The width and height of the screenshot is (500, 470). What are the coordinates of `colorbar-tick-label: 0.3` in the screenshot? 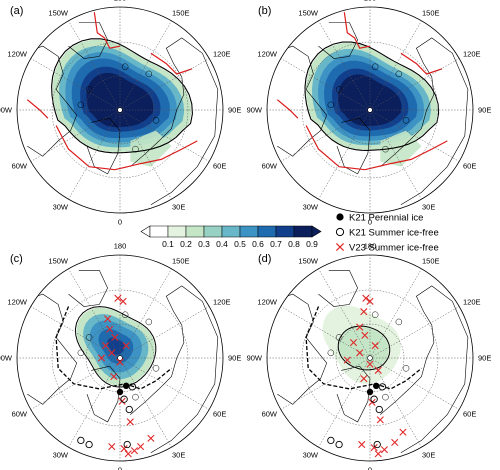 It's located at (204, 244).